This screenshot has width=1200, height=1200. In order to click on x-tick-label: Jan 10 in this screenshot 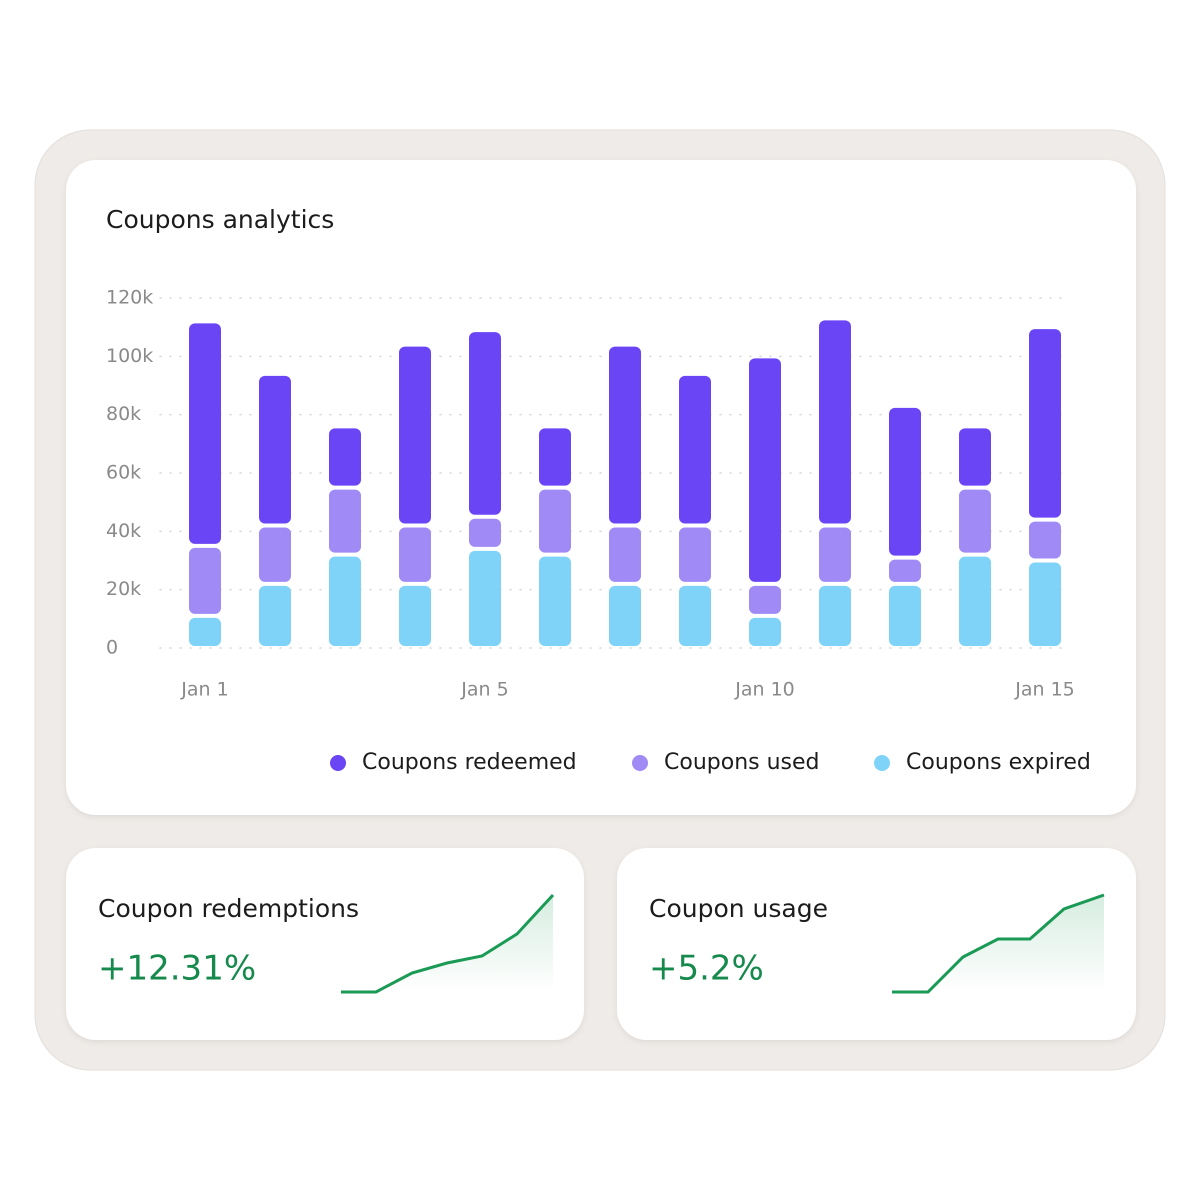, I will do `click(764, 690)`.